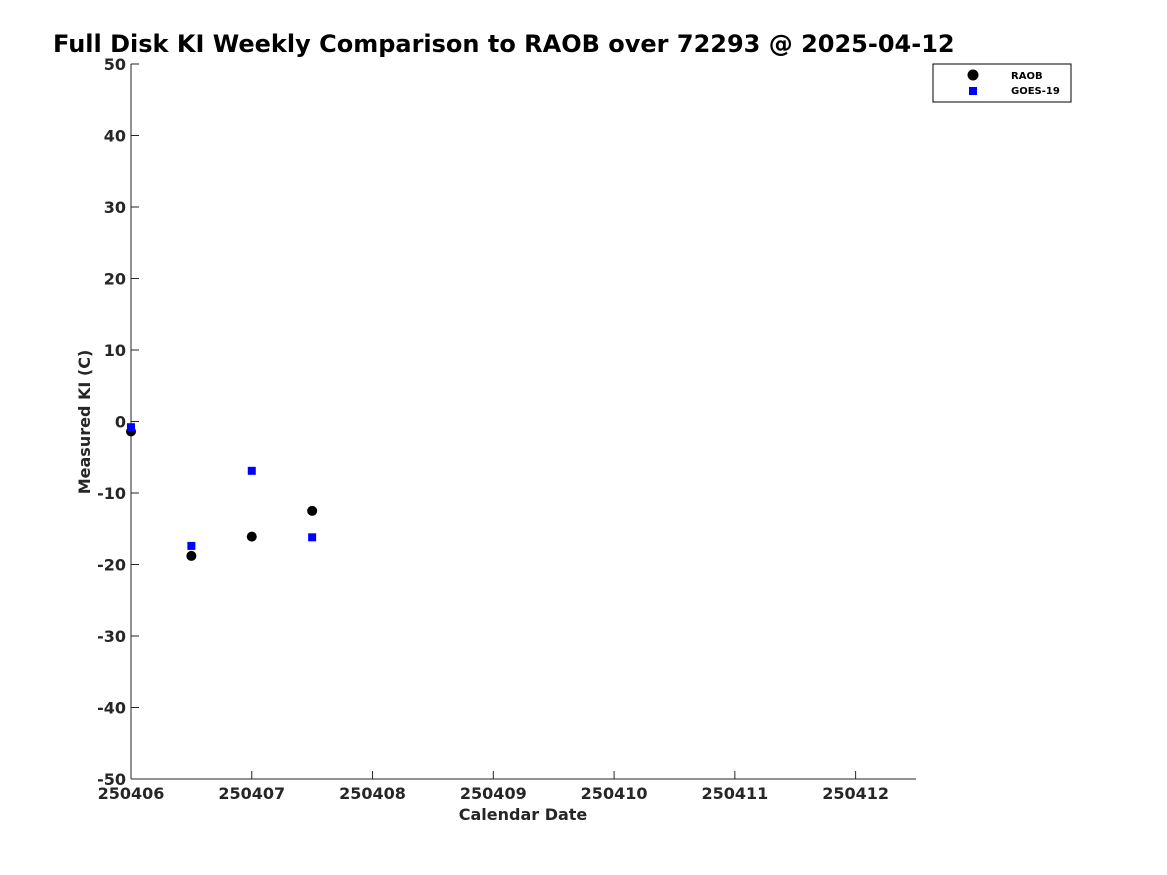  Describe the element at coordinates (523, 814) in the screenshot. I see `x-axis-label: Calendar Date` at that location.